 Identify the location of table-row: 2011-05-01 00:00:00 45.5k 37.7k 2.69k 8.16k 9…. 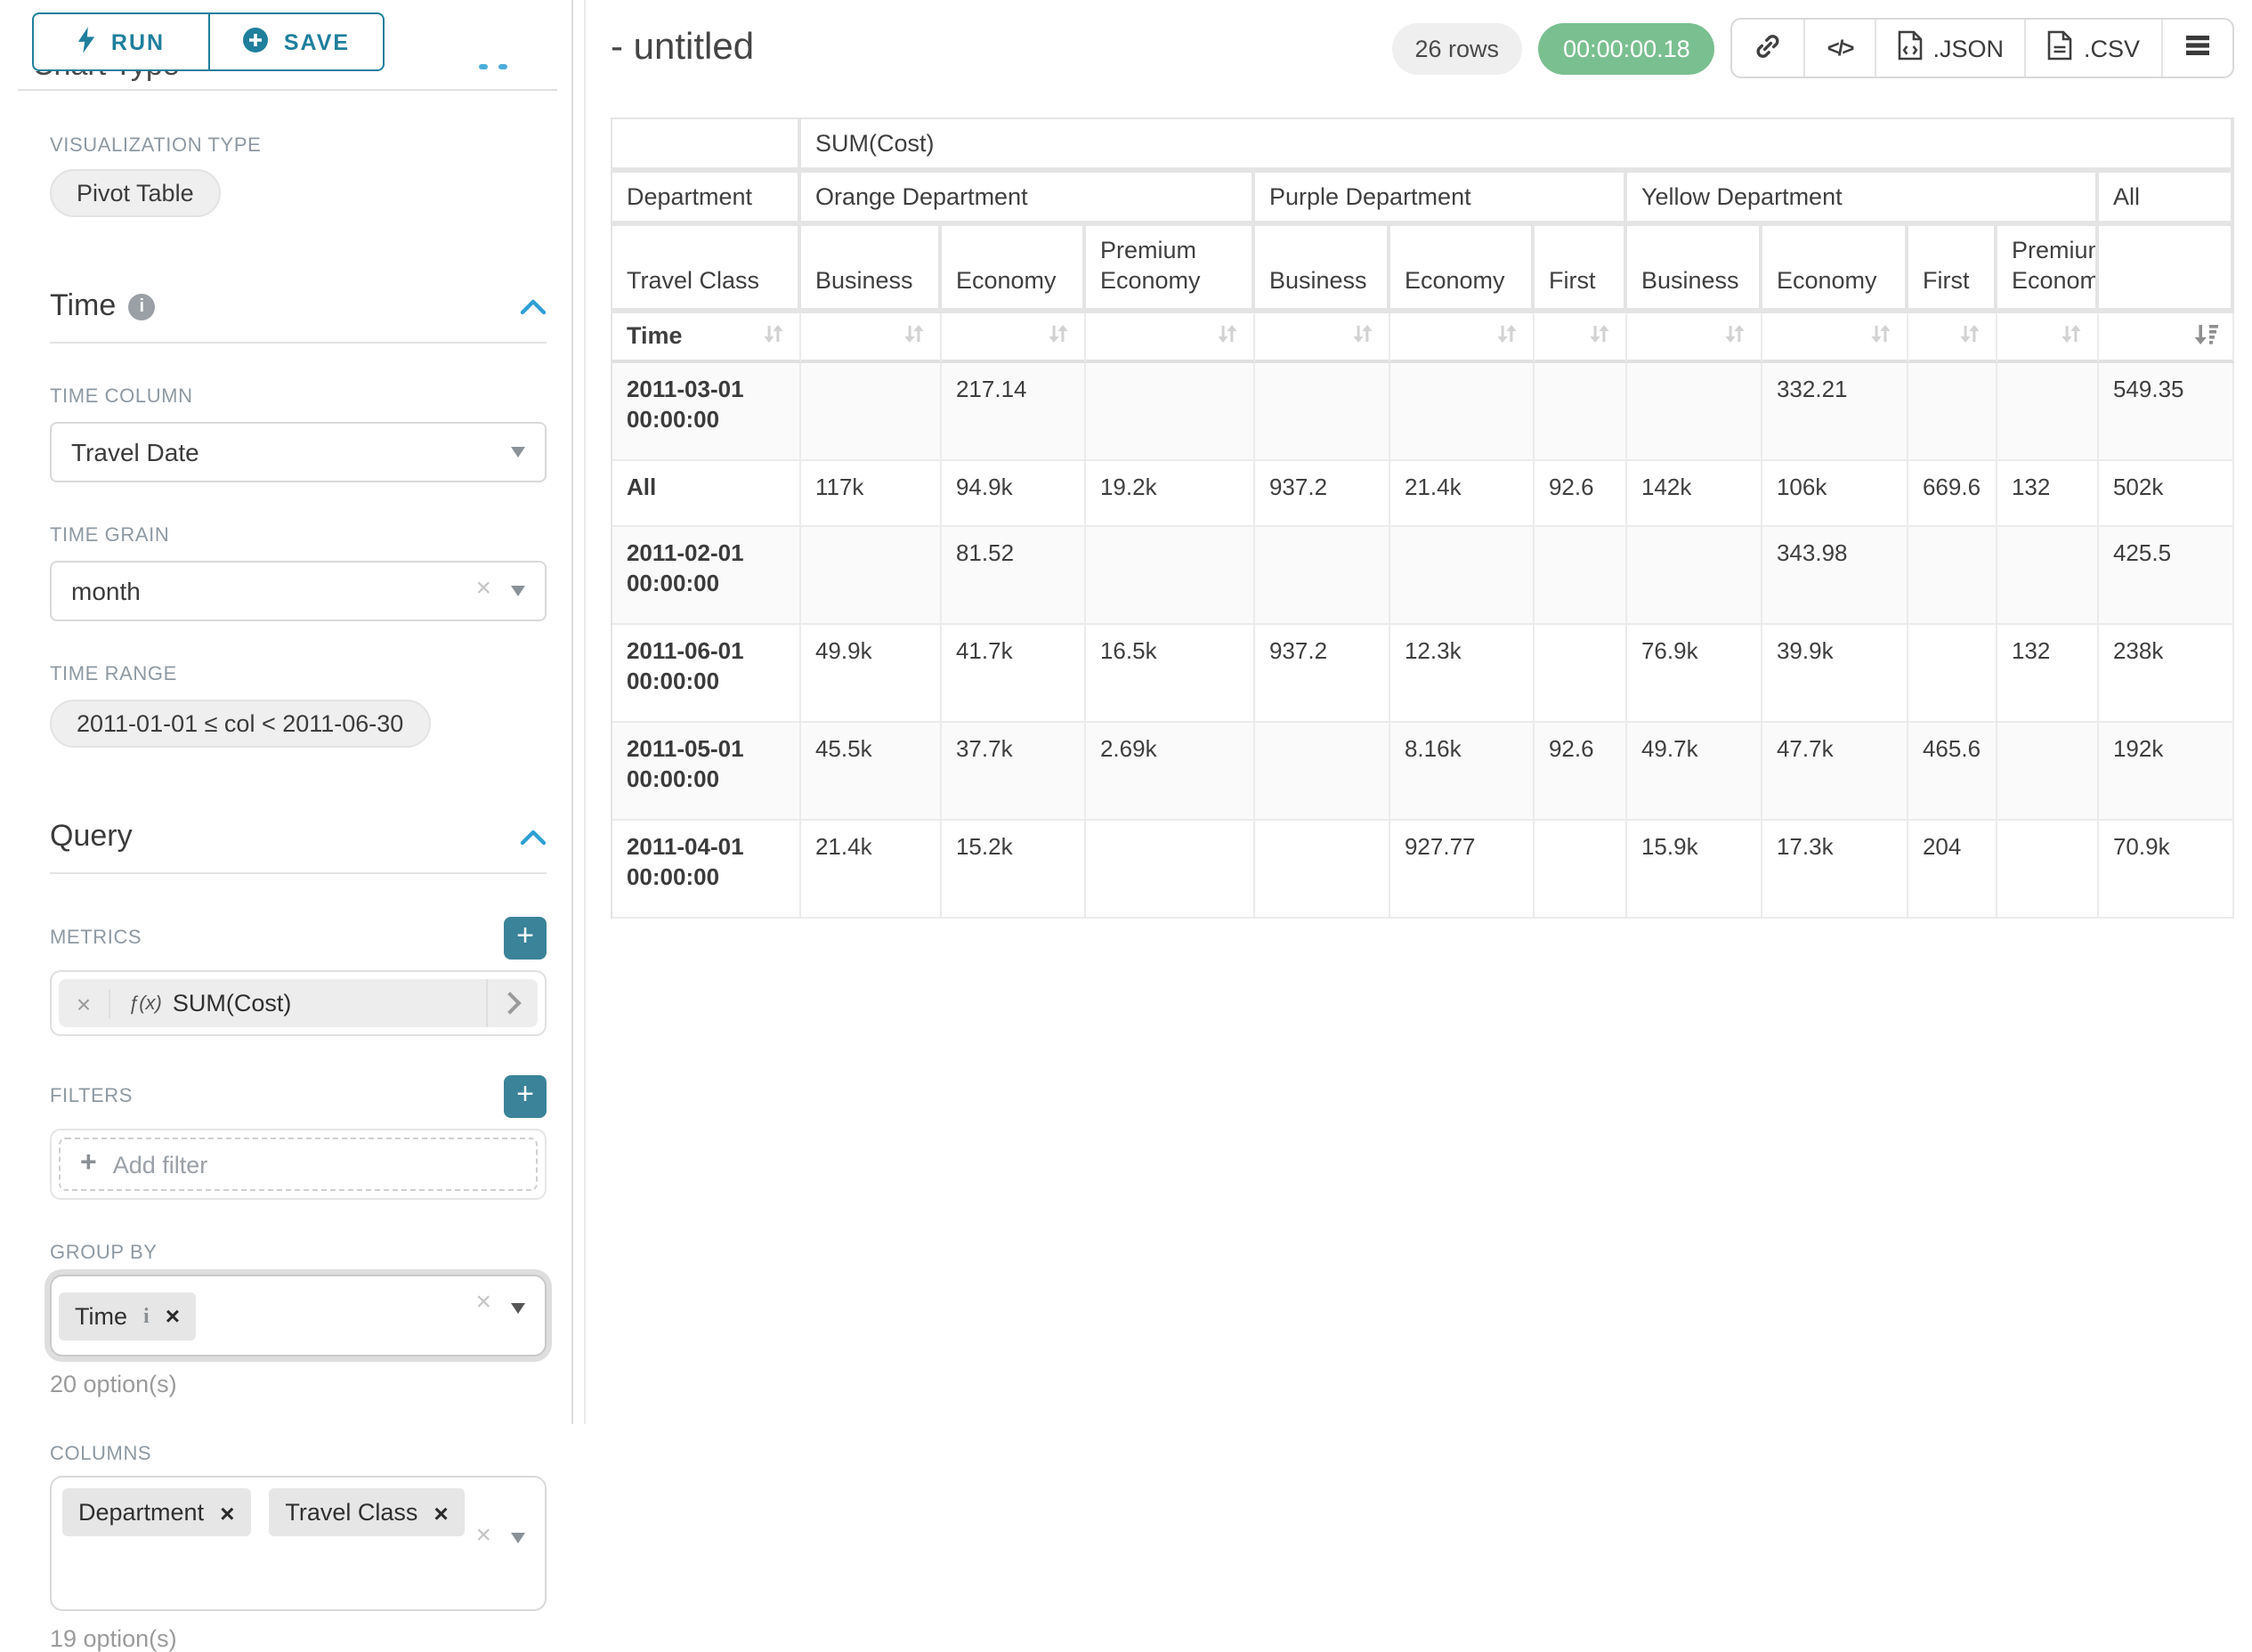
(1423, 771).